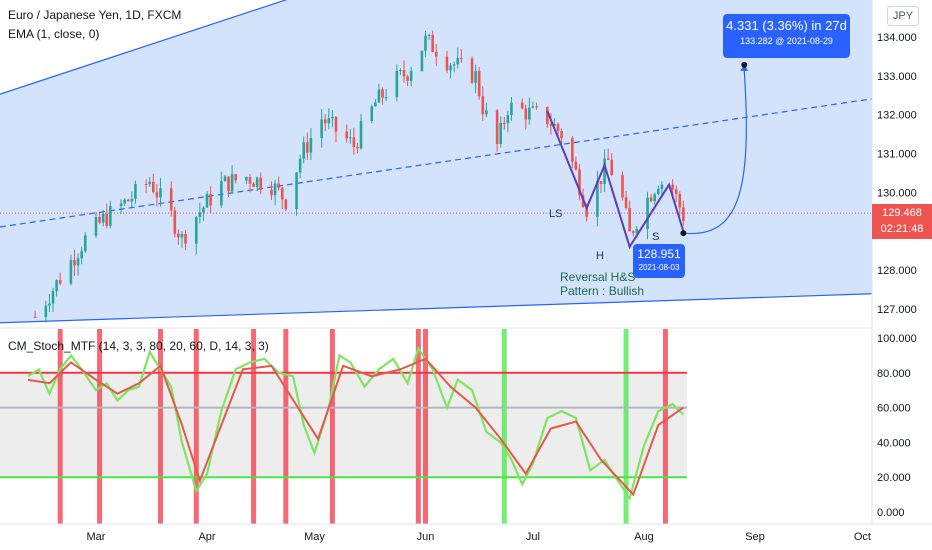  I want to click on price-tick-label: 132.000, so click(897, 116).